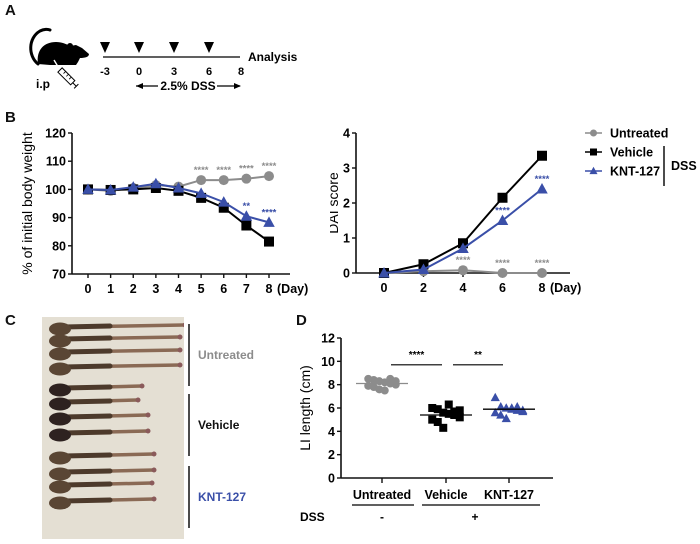 This screenshot has width=700, height=544. Describe the element at coordinates (639, 134) in the screenshot. I see `legend-label: Untreated` at that location.